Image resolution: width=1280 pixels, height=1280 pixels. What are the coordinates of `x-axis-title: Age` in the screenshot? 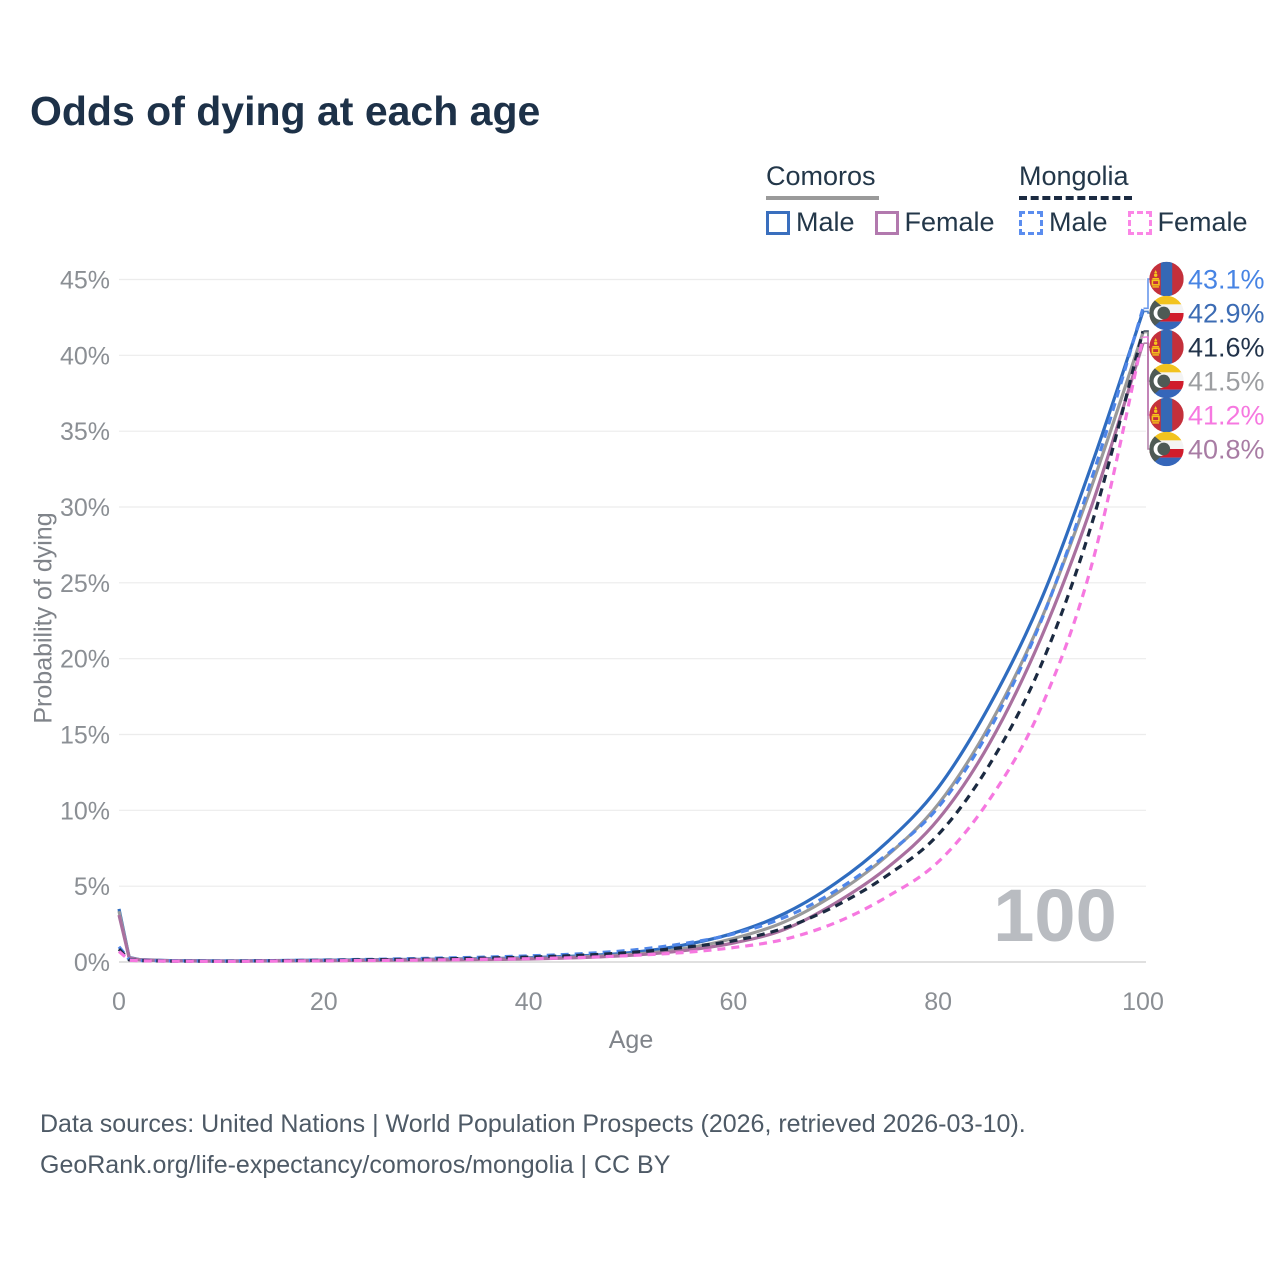 It's located at (631, 1040).